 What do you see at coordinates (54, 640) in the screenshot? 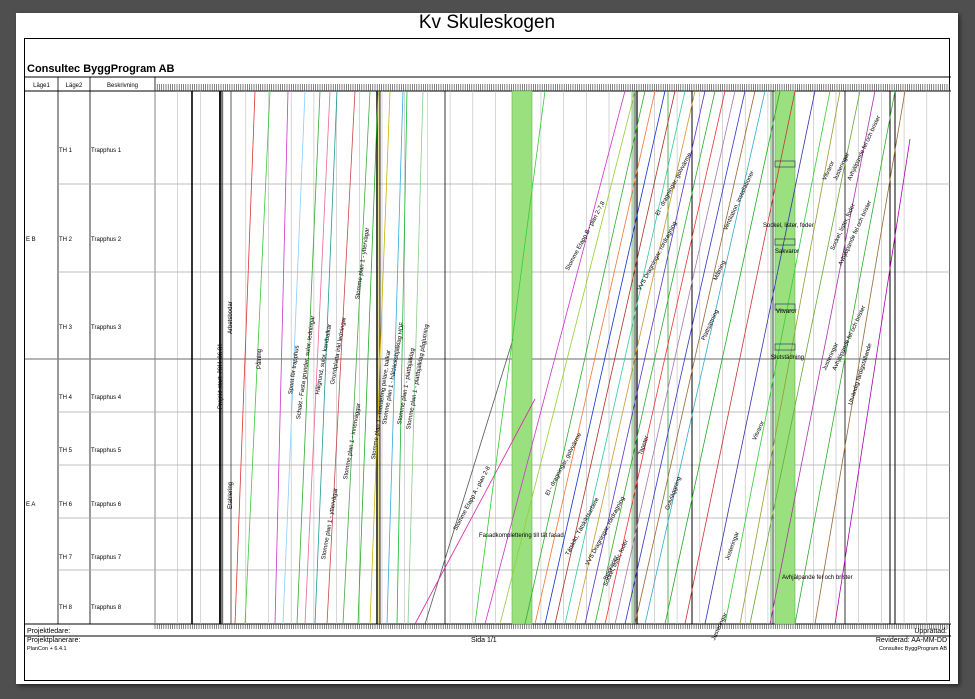
I see `footer-projektplanerare: Projektplanerare:` at bounding box center [54, 640].